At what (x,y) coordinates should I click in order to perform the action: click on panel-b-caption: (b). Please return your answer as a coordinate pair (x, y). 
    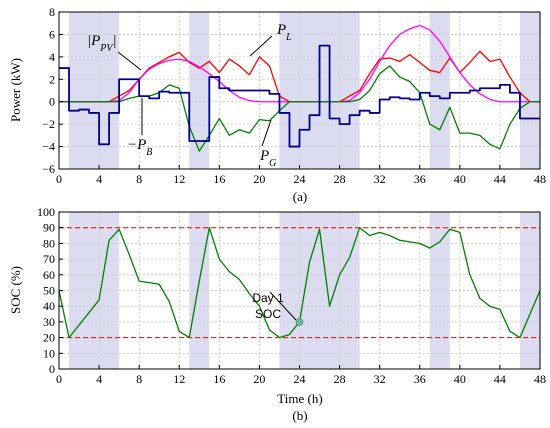
    Looking at the image, I should click on (299, 415).